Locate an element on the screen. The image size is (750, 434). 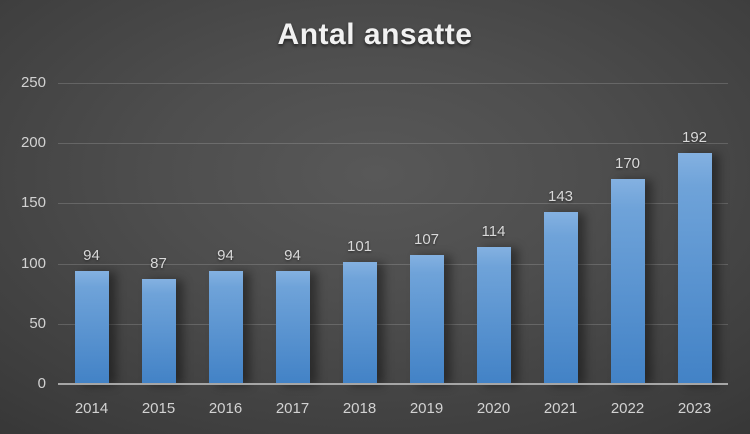
chart-title: Antal ansatte is located at coordinates (375, 34).